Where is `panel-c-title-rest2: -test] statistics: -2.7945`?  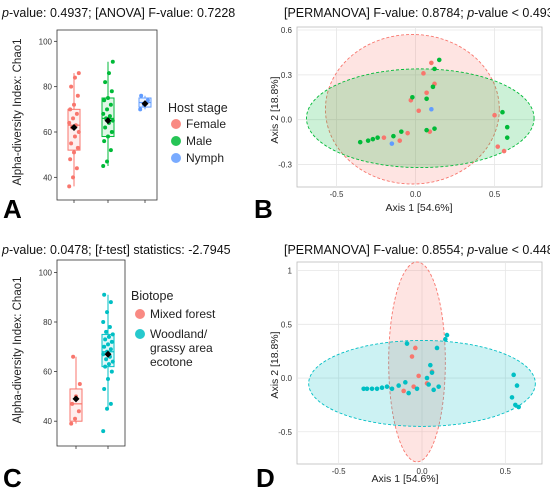 panel-c-title-rest2: -test] statistics: -2.7945 is located at coordinates (166, 250).